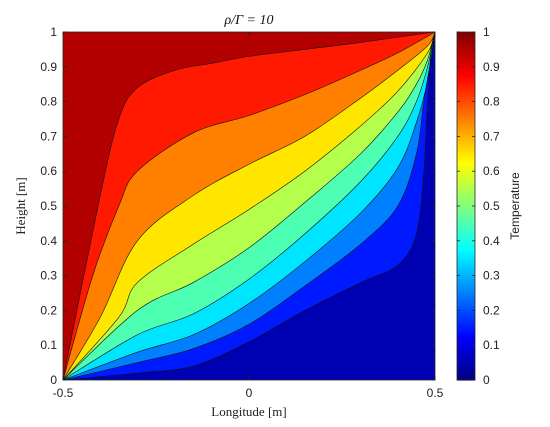 This screenshot has width=550, height=427. What do you see at coordinates (486, 32) in the screenshot?
I see `colorbar-tick-label: 1` at bounding box center [486, 32].